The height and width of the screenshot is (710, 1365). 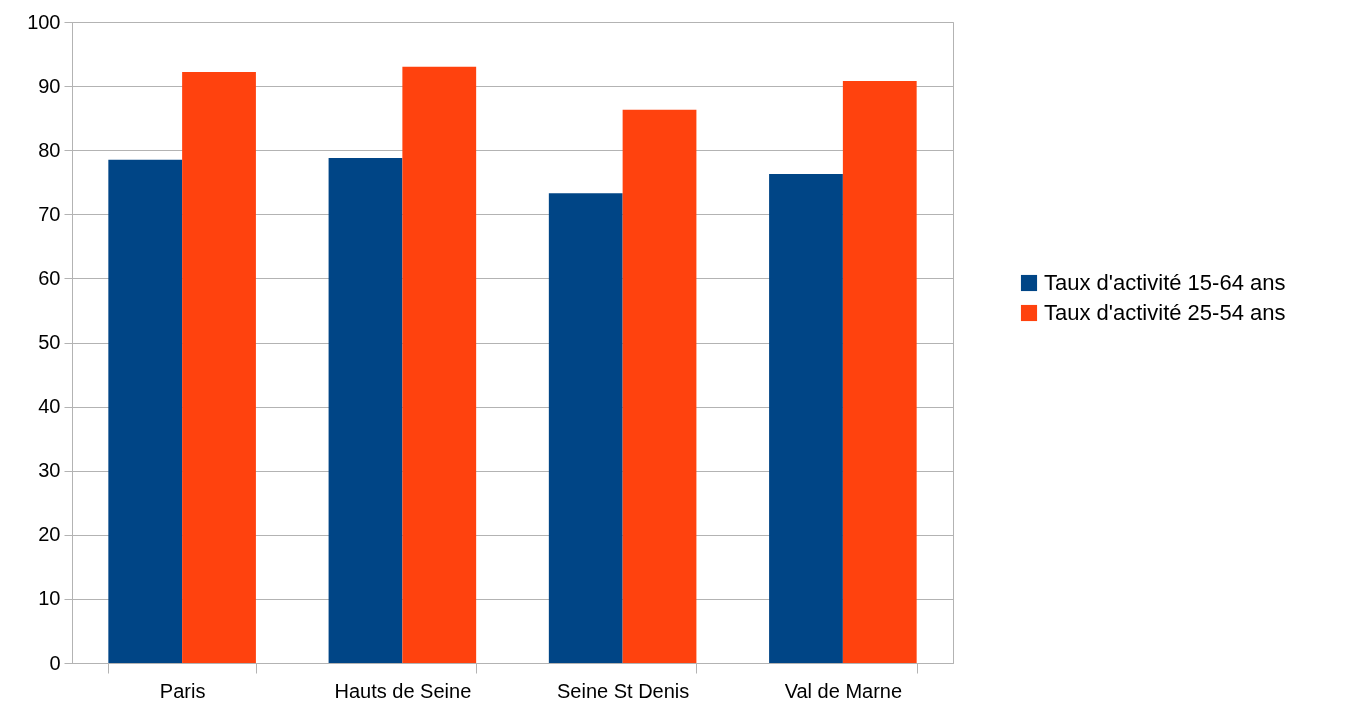 I want to click on y-tick-label: 70, so click(x=49, y=213).